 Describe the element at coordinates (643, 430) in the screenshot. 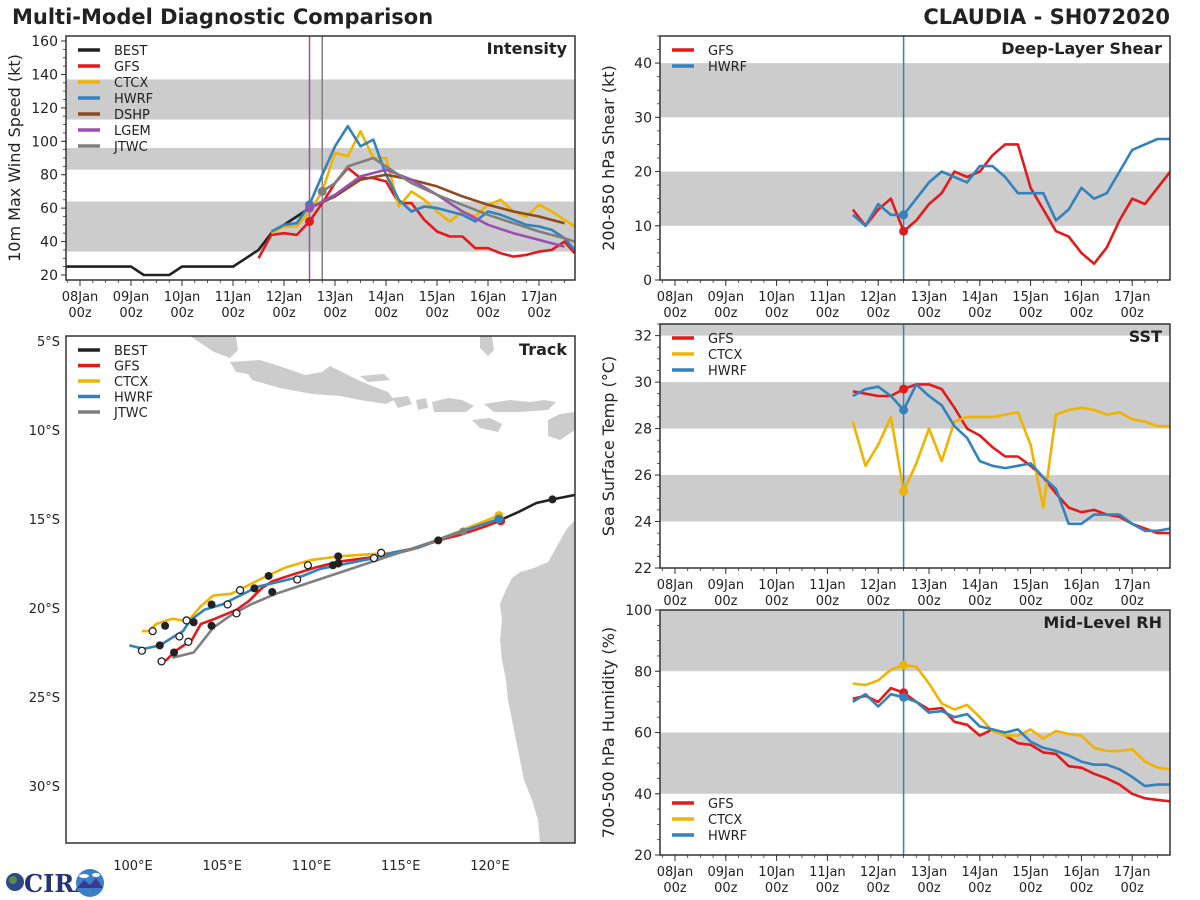

I see `y-tick-label: 28` at that location.